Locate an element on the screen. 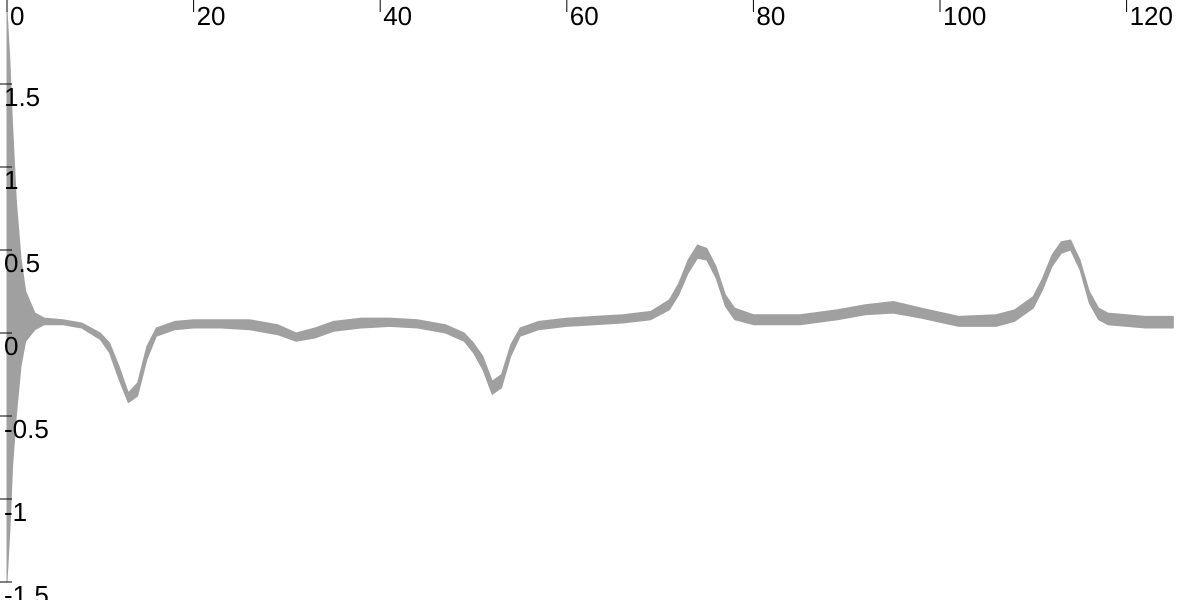 This screenshot has height=600, width=1200. x-tick-label: 120 is located at coordinates (1151, 16).